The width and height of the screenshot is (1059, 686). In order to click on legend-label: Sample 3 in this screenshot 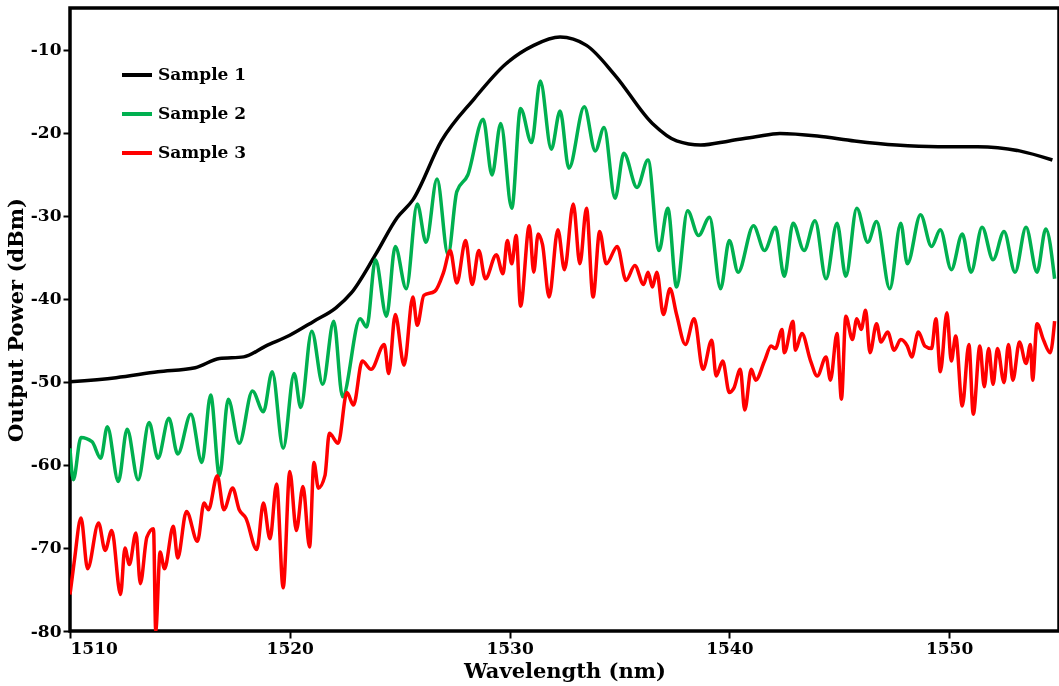, I will do `click(202, 152)`.